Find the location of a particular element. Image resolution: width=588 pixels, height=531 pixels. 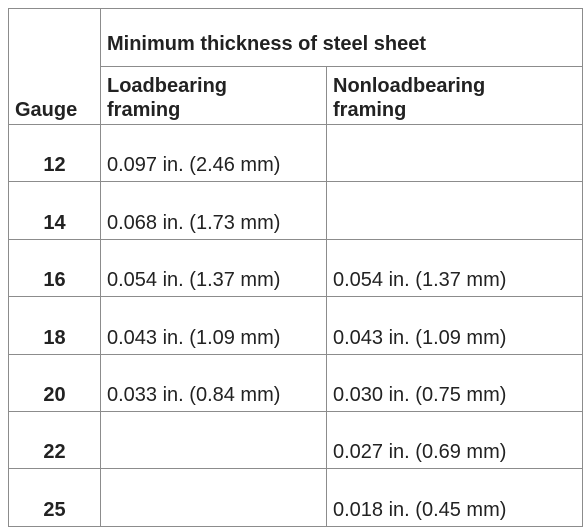

table-cell: 14 is located at coordinates (54, 210).